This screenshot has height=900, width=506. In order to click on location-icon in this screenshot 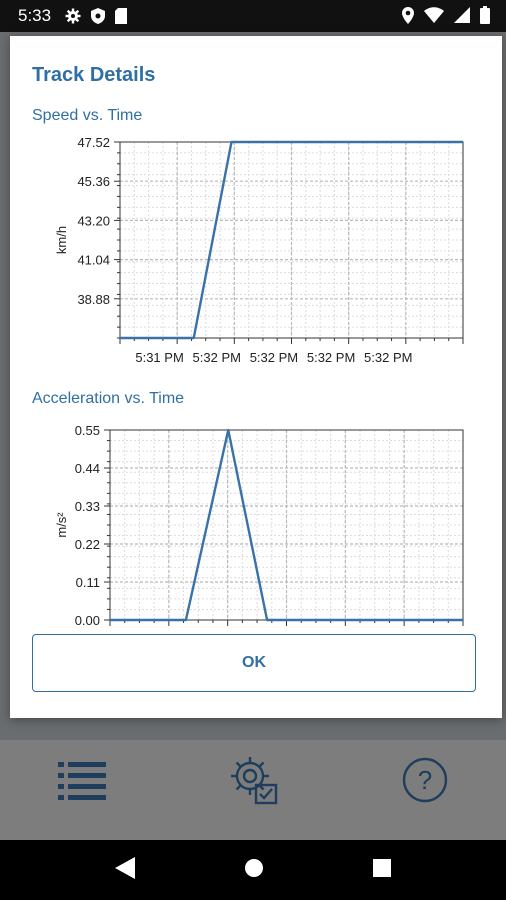, I will do `click(408, 15)`.